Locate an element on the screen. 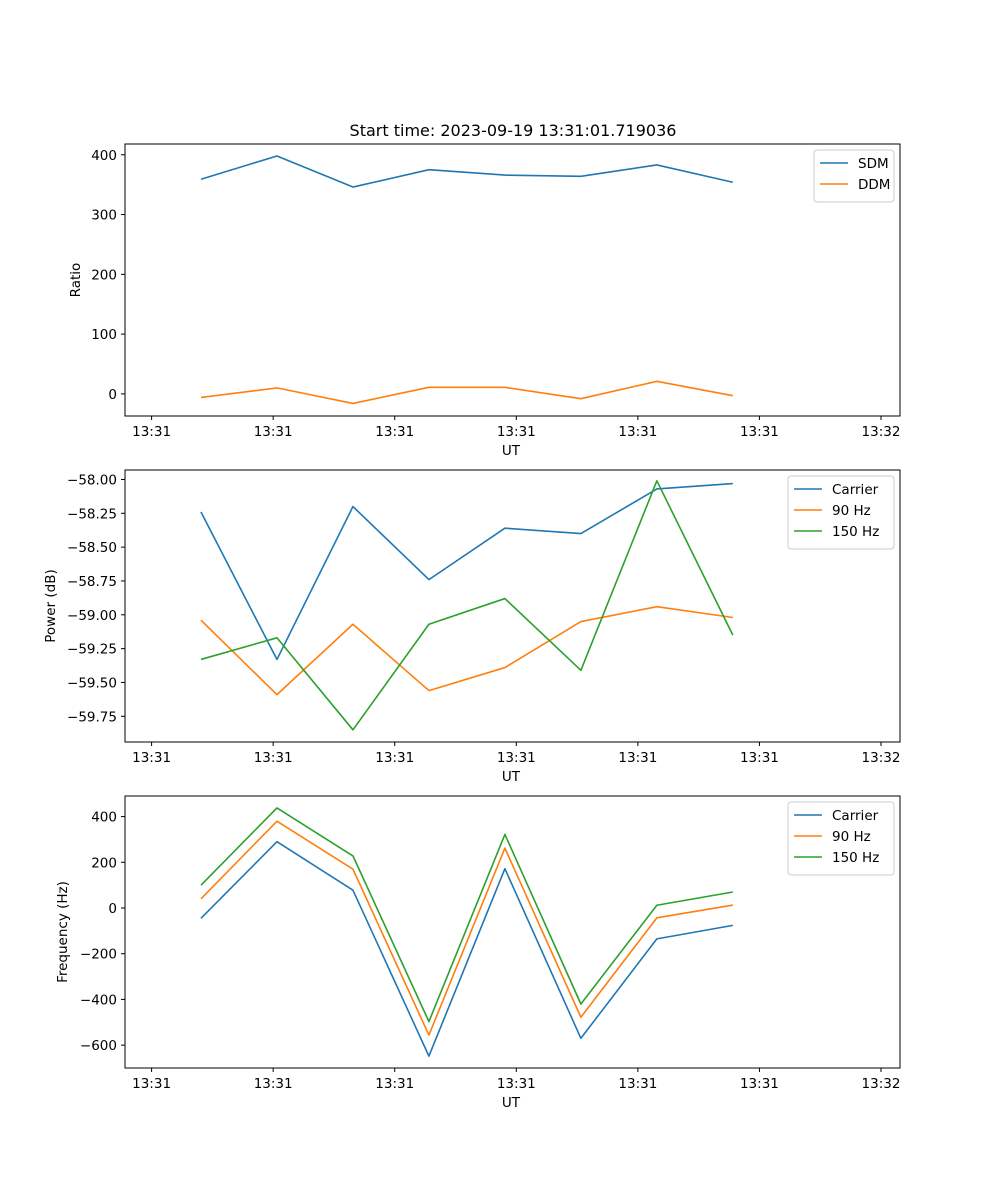 The width and height of the screenshot is (1000, 1200). figure-title: Start time: 2023-09-19 13:31:01.719036 is located at coordinates (513, 130).